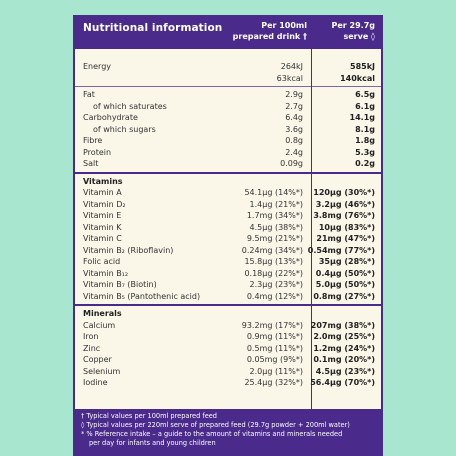 The height and width of the screenshot is (456, 456). Describe the element at coordinates (274, 215) in the screenshot. I see `per-100ml-value: 1.7mg (34%*)` at that location.